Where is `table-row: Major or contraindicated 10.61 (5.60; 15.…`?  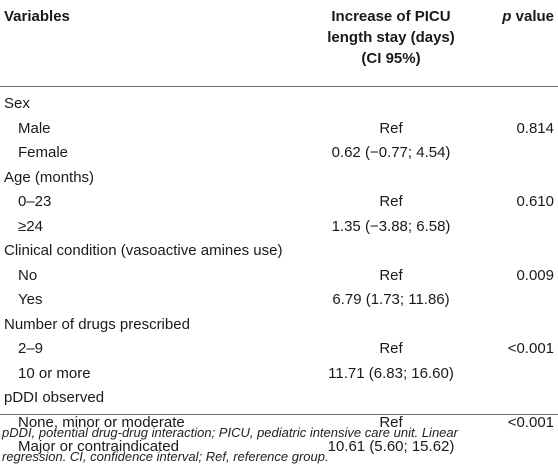 table-row: Major or contraindicated 10.61 (5.60; 15.… is located at coordinates (279, 447).